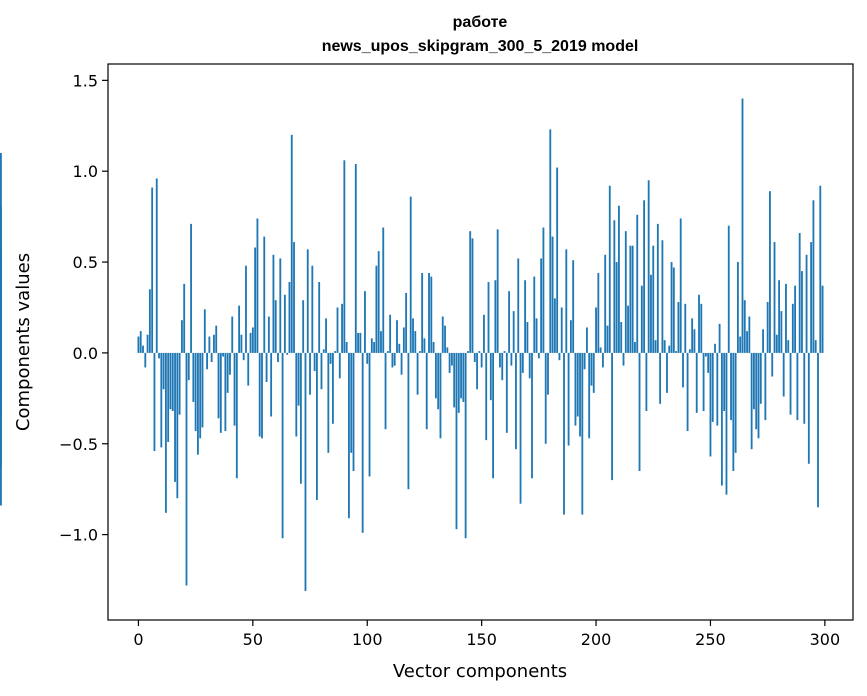 This screenshot has width=867, height=696. What do you see at coordinates (480, 671) in the screenshot?
I see `x-axis-label: Vector components` at bounding box center [480, 671].